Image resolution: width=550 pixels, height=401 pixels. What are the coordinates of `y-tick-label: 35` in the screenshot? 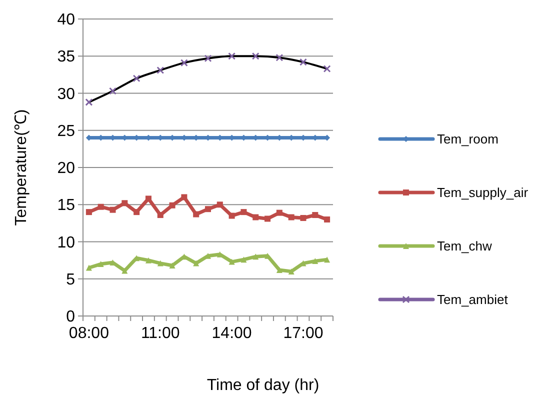 It's located at (66, 57).